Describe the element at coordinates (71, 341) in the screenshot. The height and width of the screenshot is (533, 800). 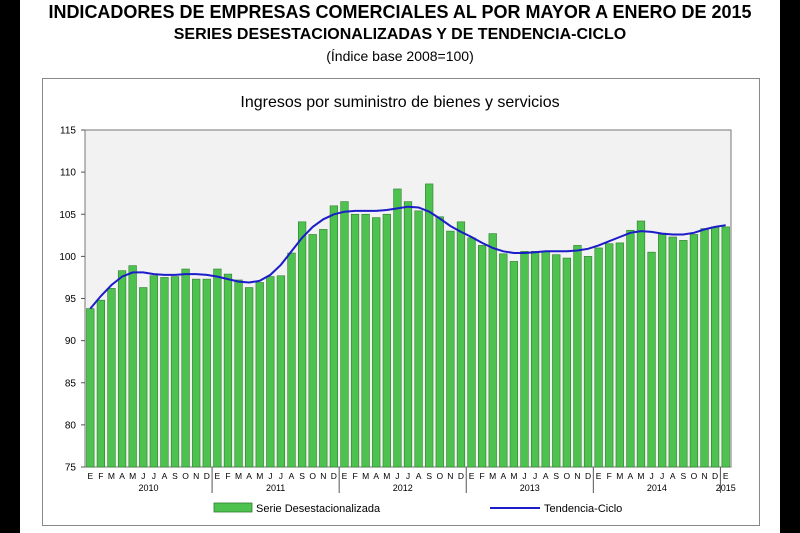
I see `y-tick-label: 90` at that location.